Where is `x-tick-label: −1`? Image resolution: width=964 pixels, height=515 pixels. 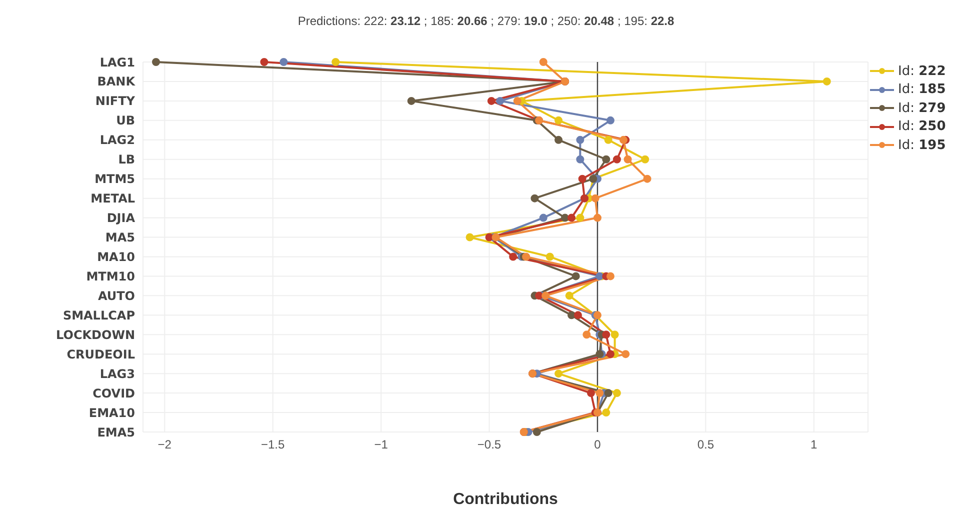 x-tick-label: −1 is located at coordinates (381, 445).